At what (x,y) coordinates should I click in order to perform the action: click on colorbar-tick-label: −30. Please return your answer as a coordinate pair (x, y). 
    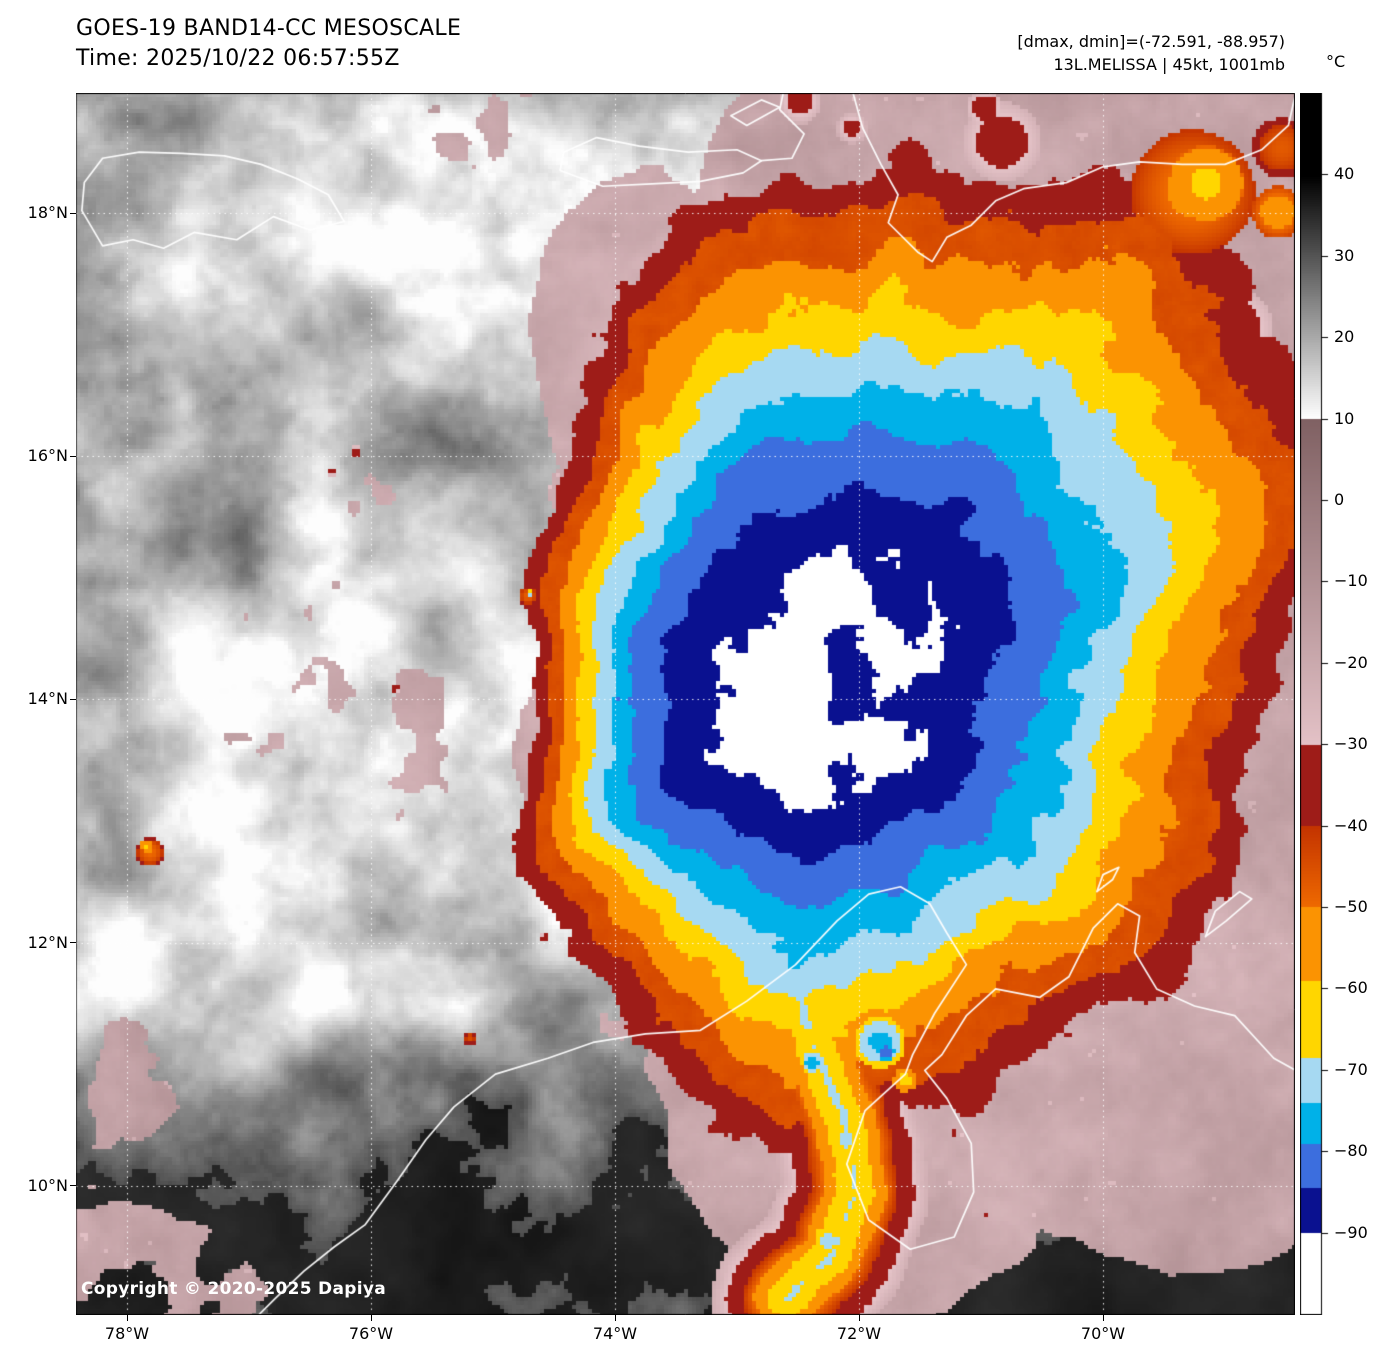
    Looking at the image, I should click on (1351, 744).